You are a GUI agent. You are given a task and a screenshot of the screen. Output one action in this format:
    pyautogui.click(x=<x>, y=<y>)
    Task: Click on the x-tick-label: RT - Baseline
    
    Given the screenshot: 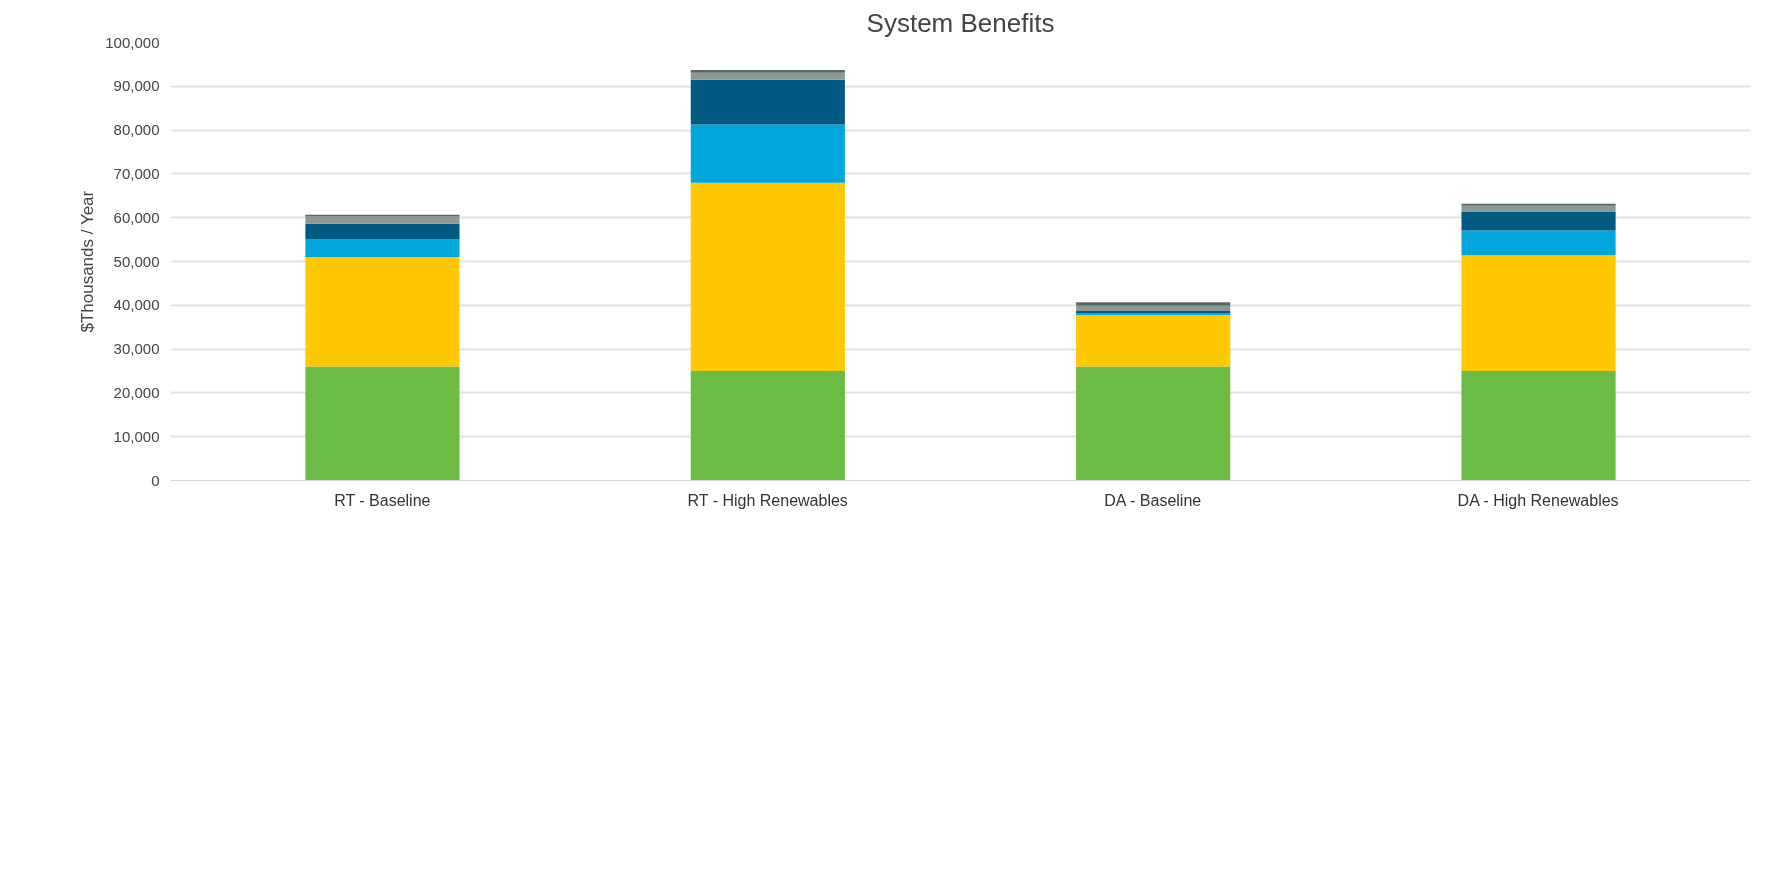 What is the action you would take?
    pyautogui.click(x=382, y=500)
    